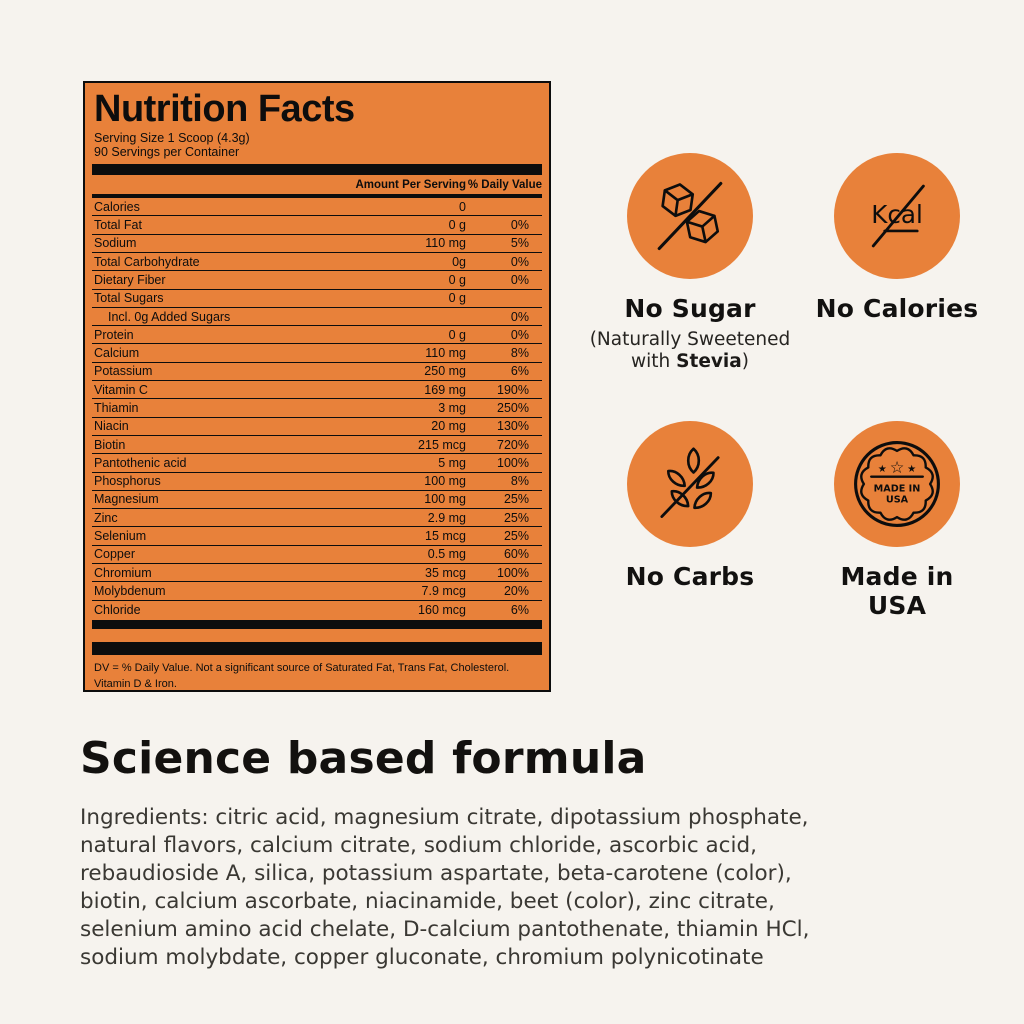 The width and height of the screenshot is (1024, 1024). I want to click on badge-text-line1: MADE IN, so click(897, 488).